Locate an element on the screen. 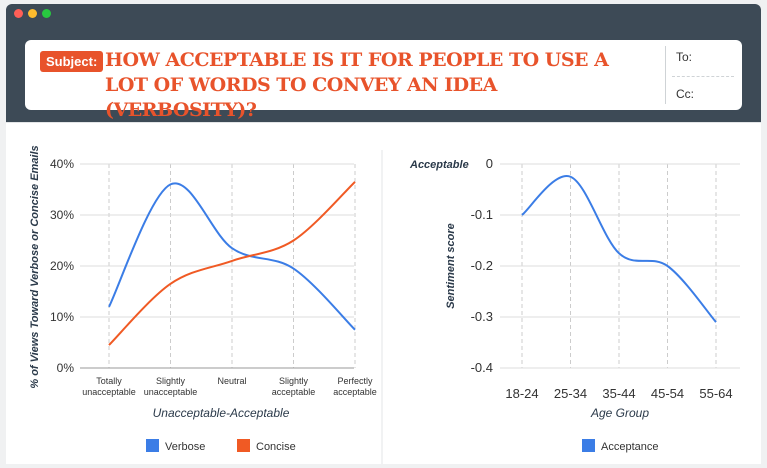 The height and width of the screenshot is (468, 767). field-divider is located at coordinates (703, 76).